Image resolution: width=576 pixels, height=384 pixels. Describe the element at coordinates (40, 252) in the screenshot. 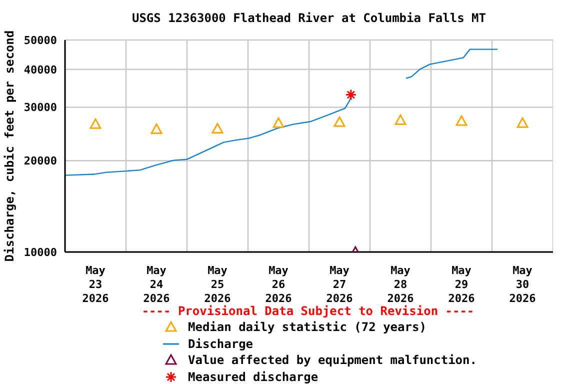

I see `y-tick-label: 10000` at that location.